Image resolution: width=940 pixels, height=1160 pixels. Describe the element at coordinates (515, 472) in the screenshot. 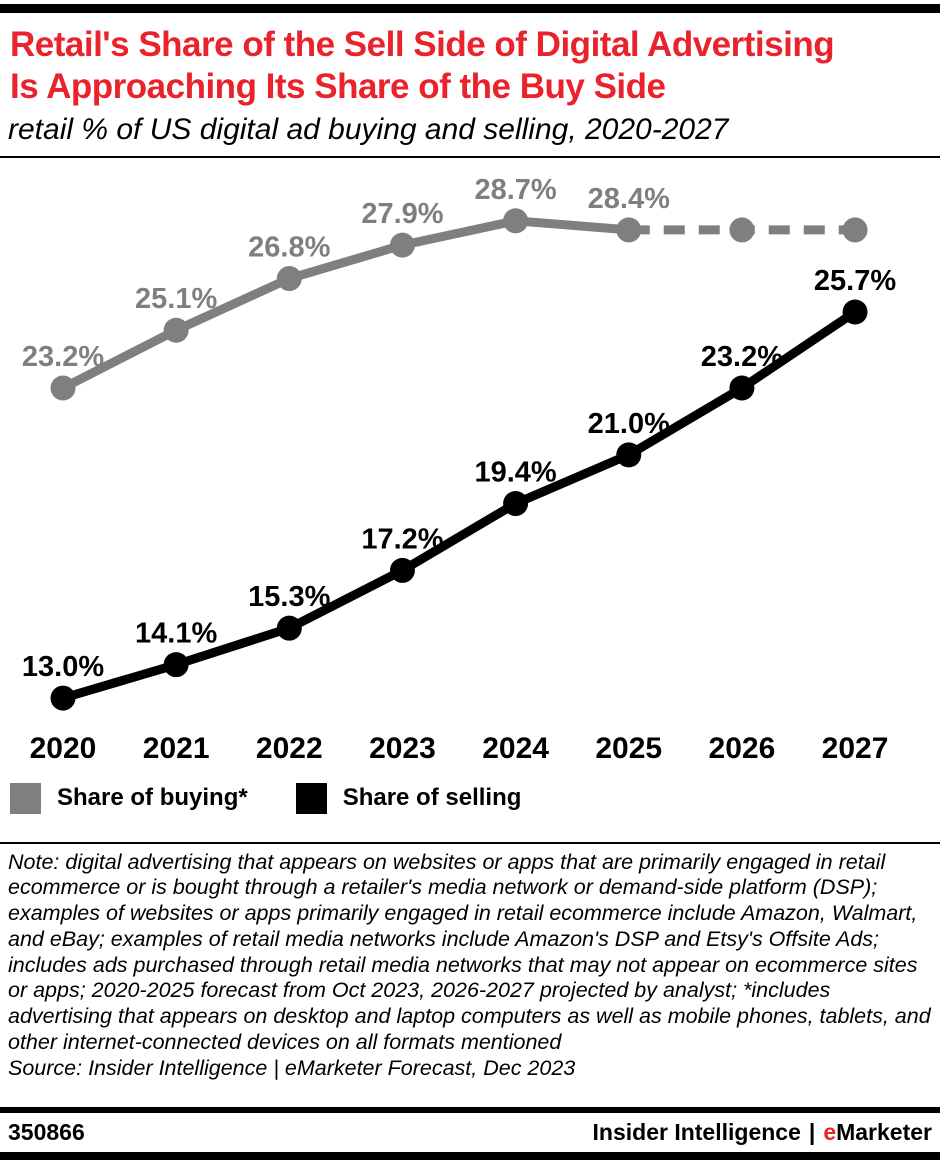

I see `svg-text: 19.4%` at that location.